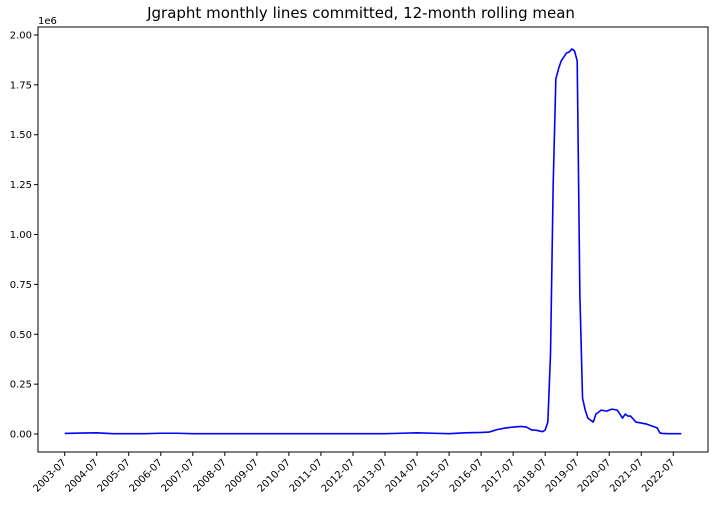 The height and width of the screenshot is (506, 712). What do you see at coordinates (47, 21) in the screenshot?
I see `y-axis-scale-label: 1e6` at bounding box center [47, 21].